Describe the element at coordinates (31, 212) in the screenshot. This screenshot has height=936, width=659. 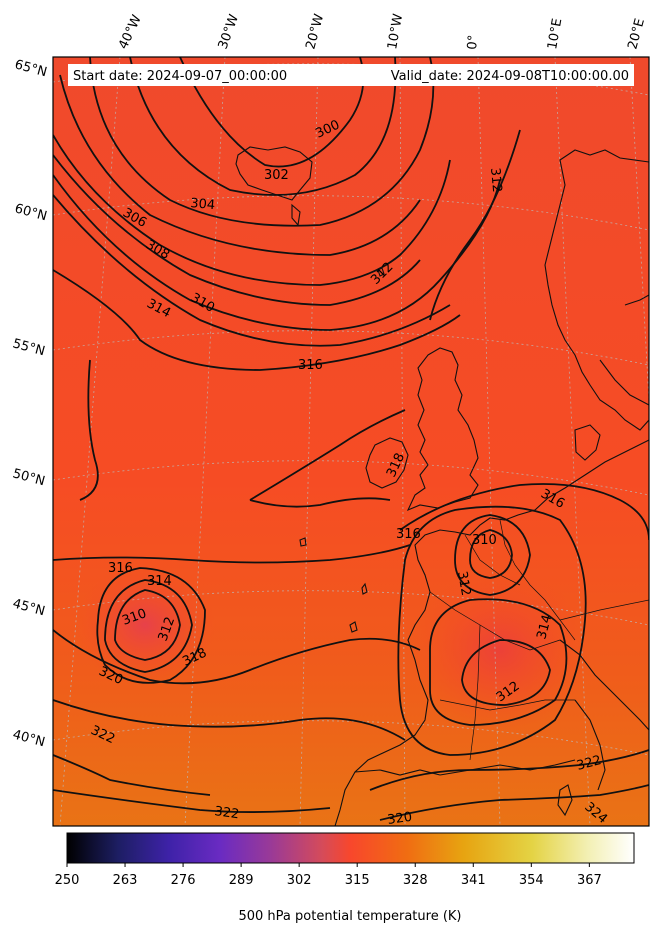
I see `lat-label: 60°N` at that location.